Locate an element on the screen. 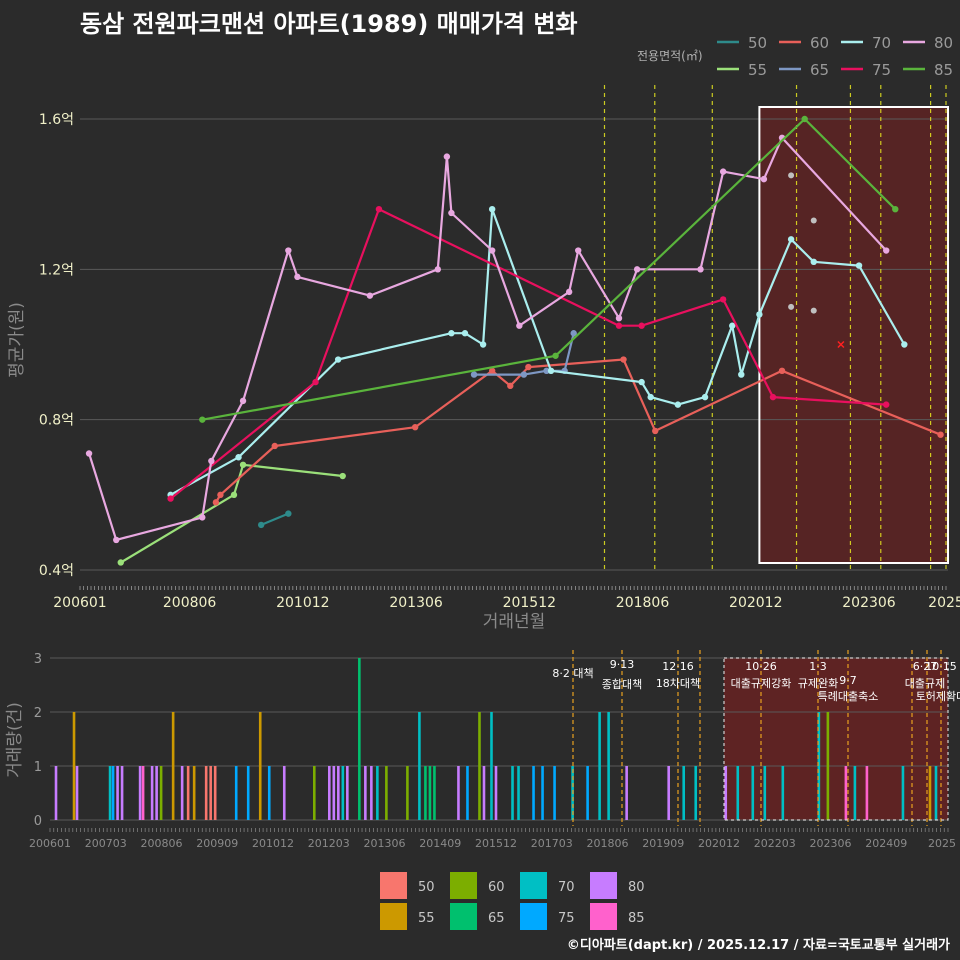 The image size is (960, 960). policy-annotation: 12·16 is located at coordinates (678, 666).